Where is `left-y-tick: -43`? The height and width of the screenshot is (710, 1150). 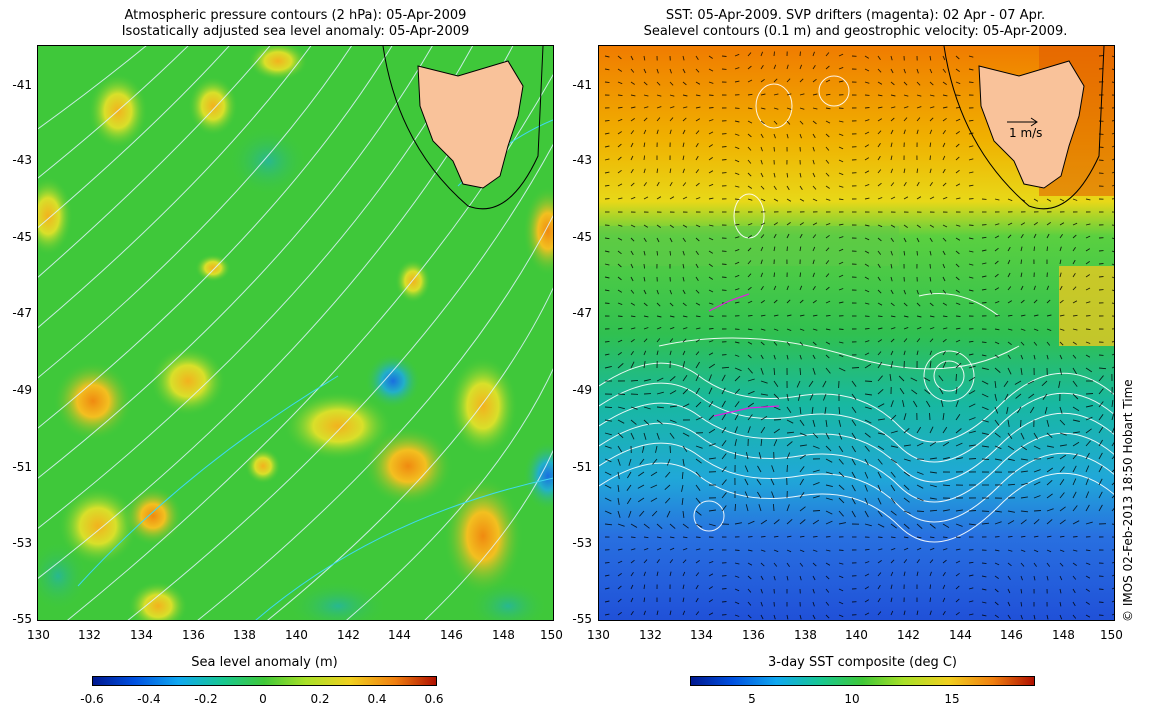 left-y-tick: -43 is located at coordinates (22, 160).